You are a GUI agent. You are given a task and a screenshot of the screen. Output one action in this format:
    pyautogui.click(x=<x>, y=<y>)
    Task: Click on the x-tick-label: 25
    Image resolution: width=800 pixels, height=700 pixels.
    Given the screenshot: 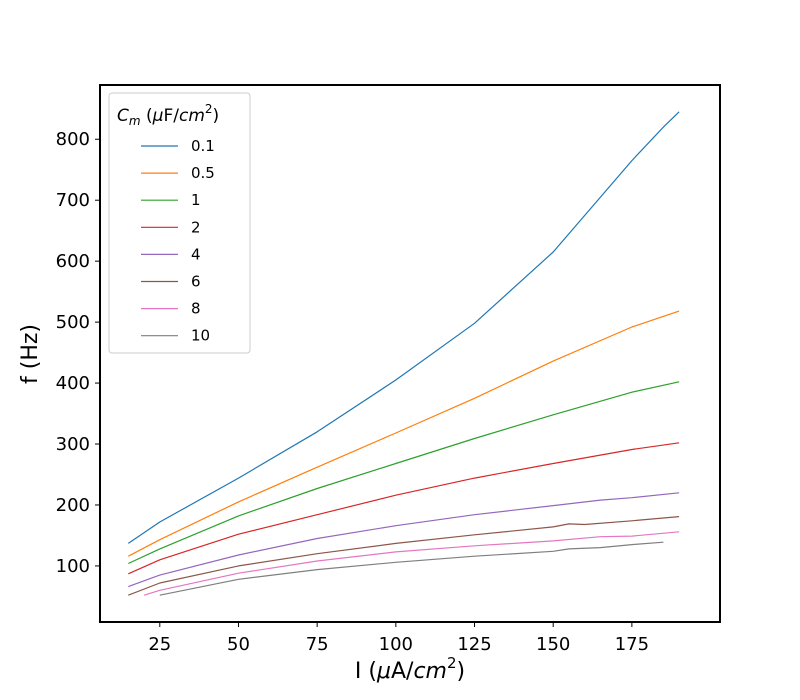 What is the action you would take?
    pyautogui.click(x=159, y=644)
    